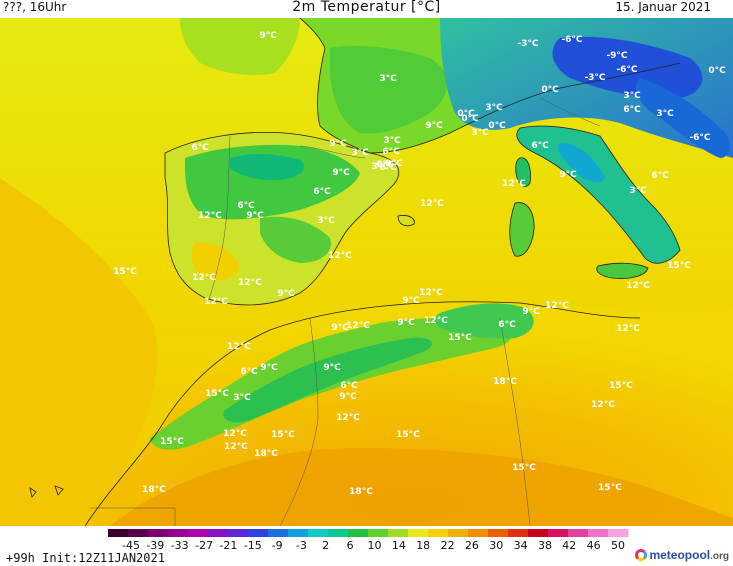 Image resolution: width=733 pixels, height=566 pixels. Describe the element at coordinates (622, 271) in the screenshot. I see `sicily` at that location.